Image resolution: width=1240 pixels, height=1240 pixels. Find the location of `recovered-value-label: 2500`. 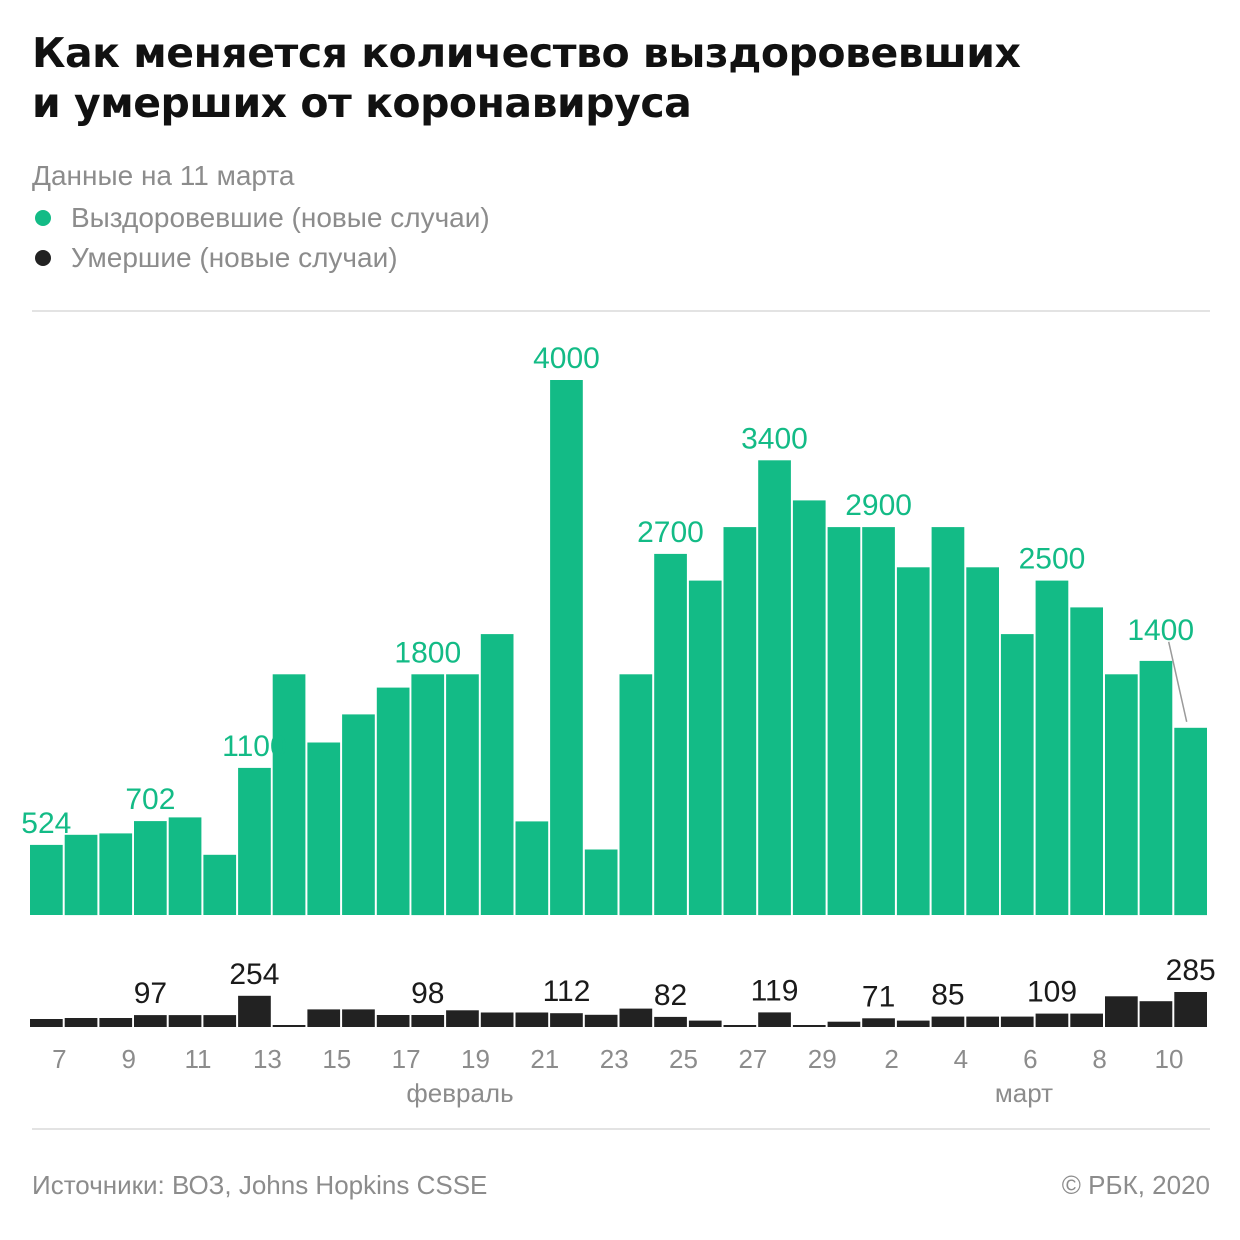

recovered-value-label: 2500 is located at coordinates (1052, 559).